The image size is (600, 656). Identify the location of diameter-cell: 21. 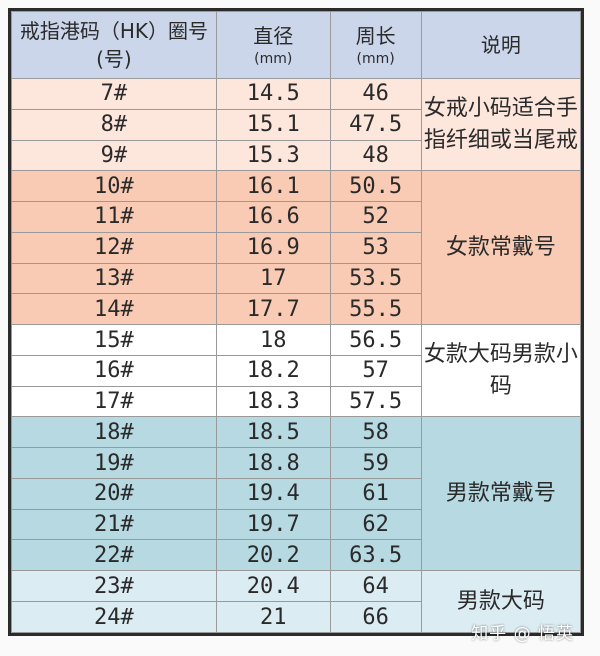
(273, 617).